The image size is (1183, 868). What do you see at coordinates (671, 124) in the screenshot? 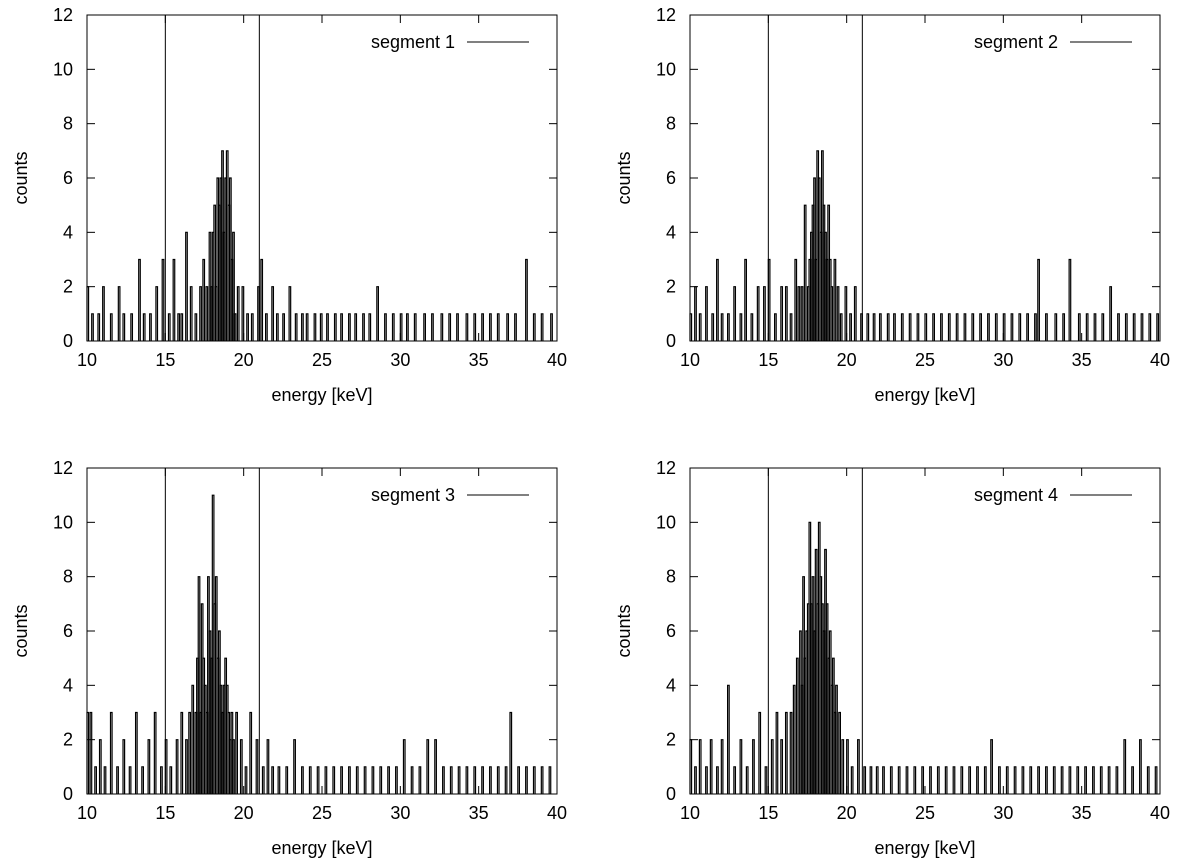
I see `y-tick-label: 8` at bounding box center [671, 124].